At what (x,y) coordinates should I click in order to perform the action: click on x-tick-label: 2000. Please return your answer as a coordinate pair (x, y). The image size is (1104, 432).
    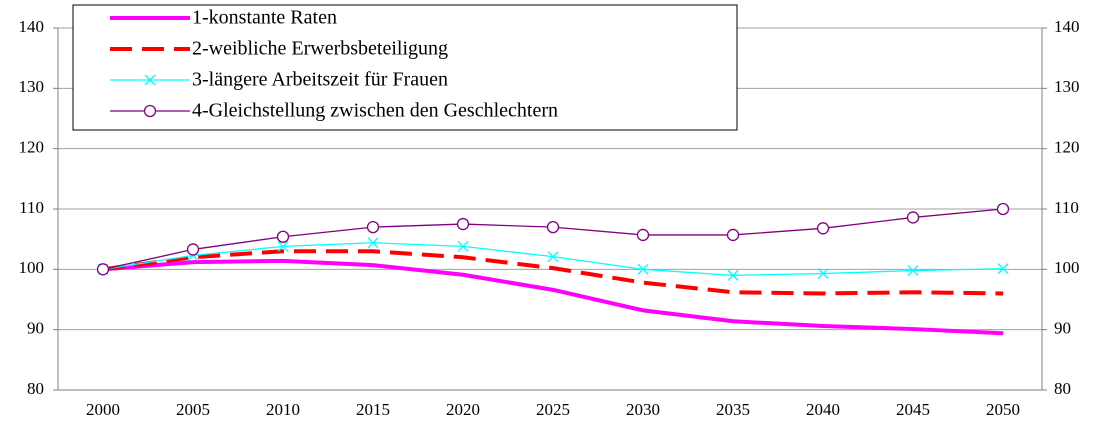
    Looking at the image, I should click on (103, 409).